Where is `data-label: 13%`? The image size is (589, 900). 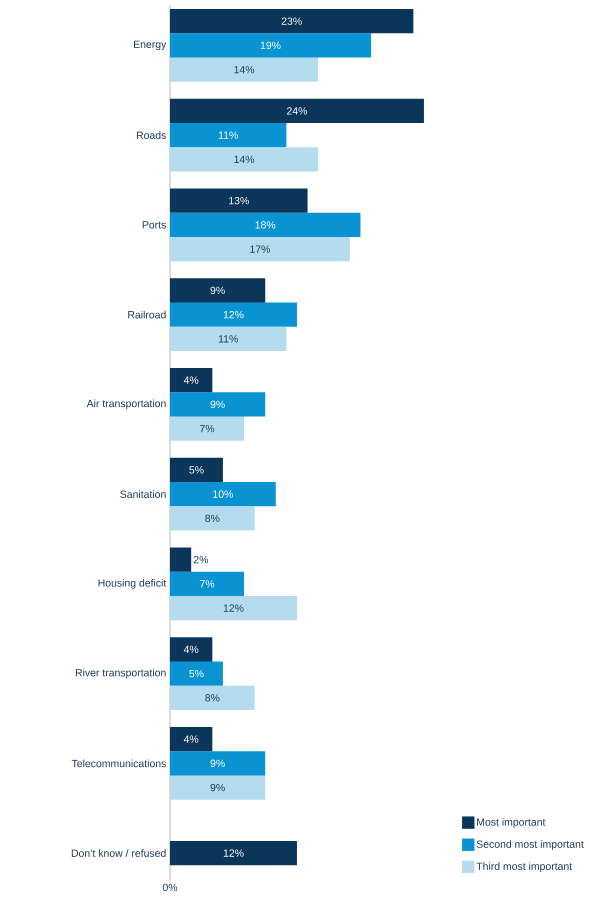 data-label: 13% is located at coordinates (239, 200).